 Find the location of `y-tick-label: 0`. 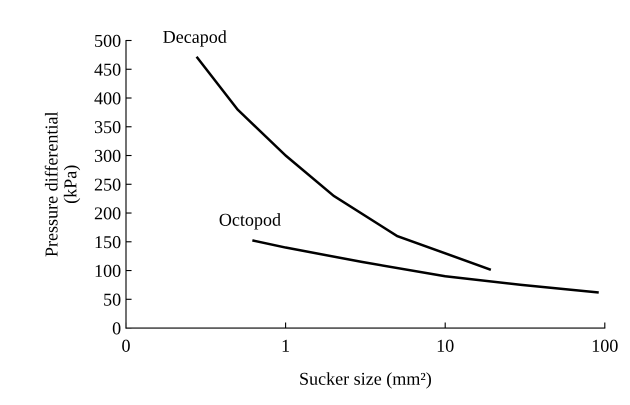

y-tick-label: 0 is located at coordinates (116, 328).